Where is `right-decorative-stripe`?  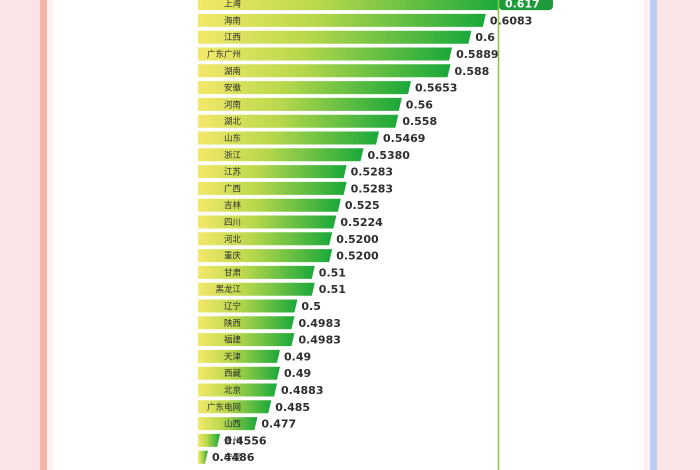 right-decorative-stripe is located at coordinates (653, 235).